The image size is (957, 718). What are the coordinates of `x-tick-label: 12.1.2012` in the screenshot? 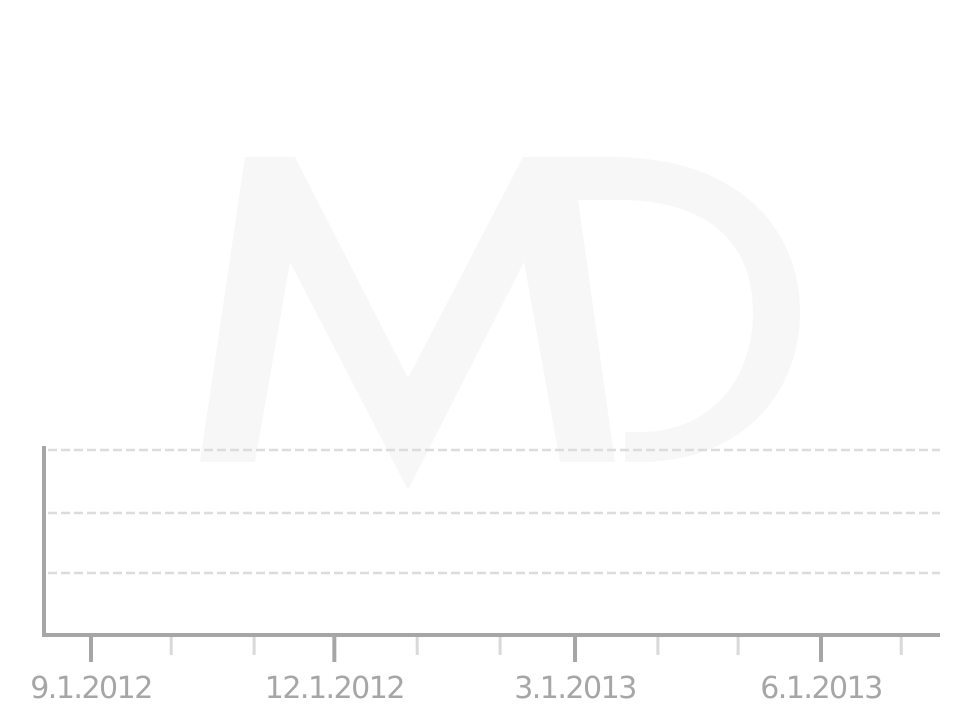 It's located at (334, 688).